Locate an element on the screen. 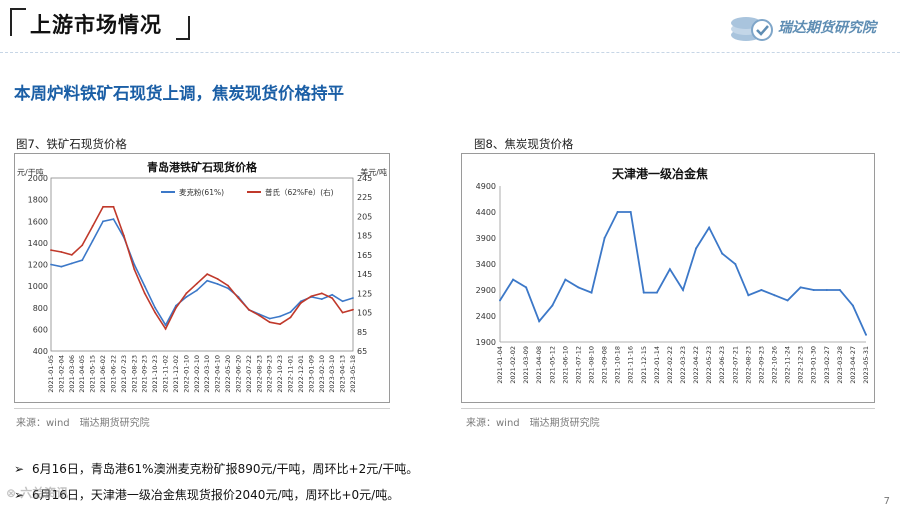 The image size is (900, 514). x-tick-label: 2022-10-23 is located at coordinates (280, 374).